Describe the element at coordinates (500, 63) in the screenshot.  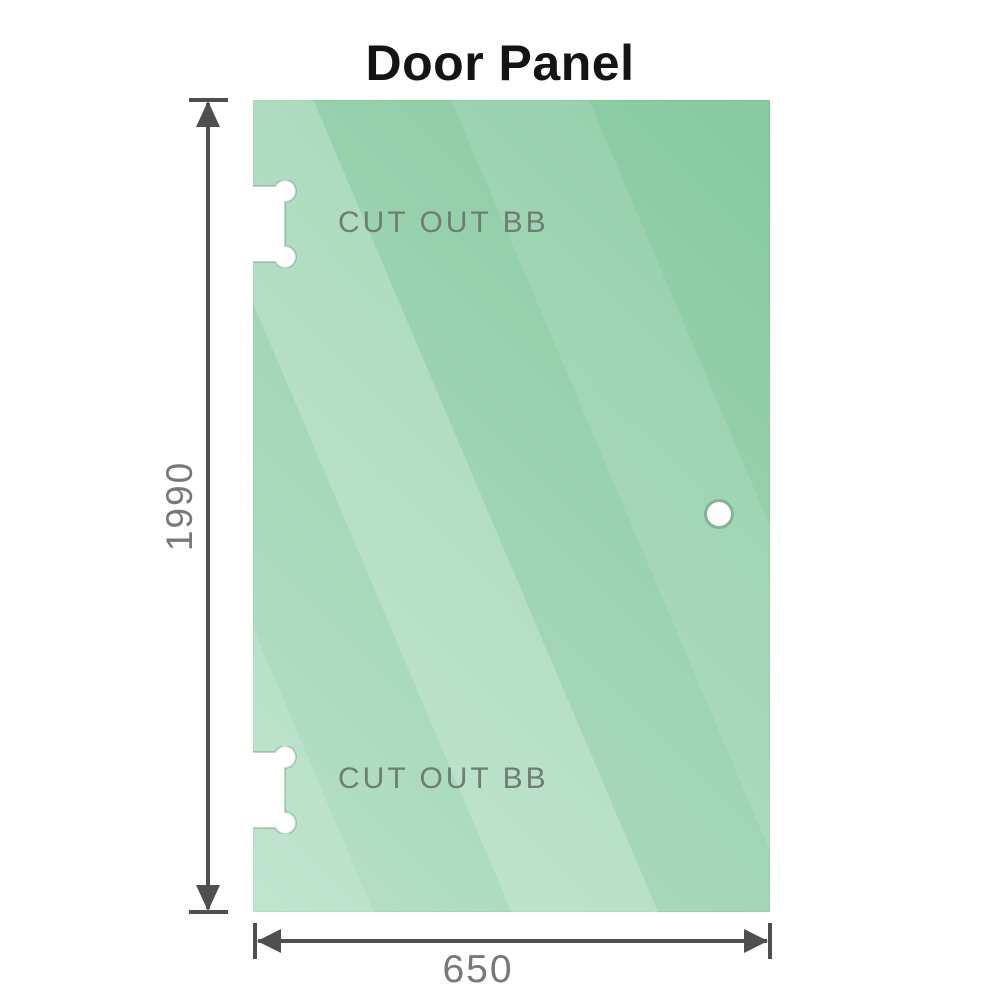
I see `page-title: Door Panel` at that location.